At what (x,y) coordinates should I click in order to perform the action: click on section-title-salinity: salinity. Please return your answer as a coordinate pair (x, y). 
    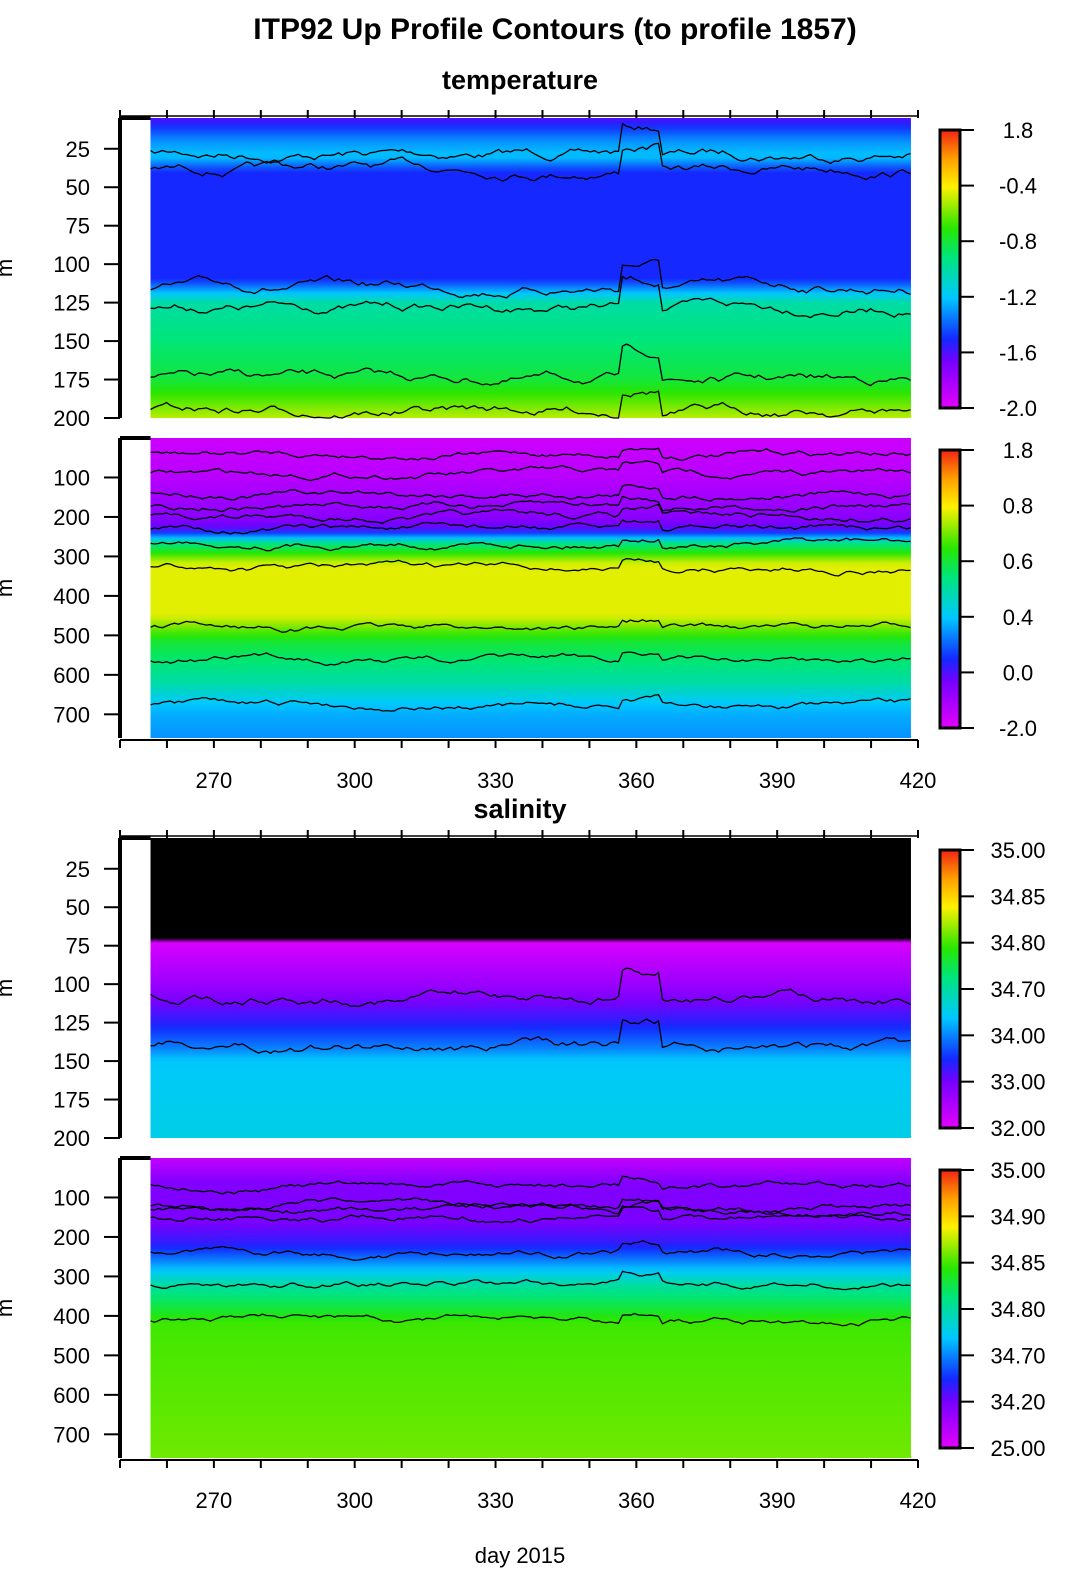
    Looking at the image, I should click on (519, 809).